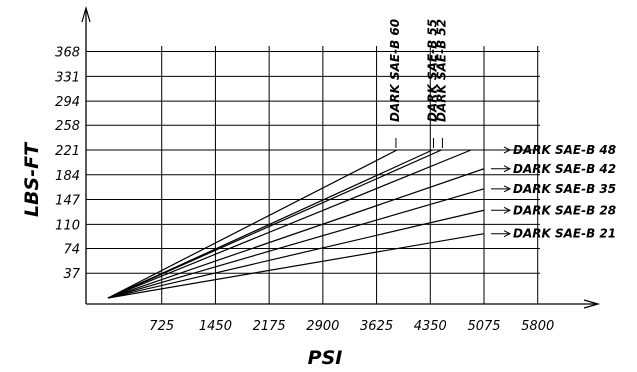  I want to click on series-label: DARK SAE-B 35, so click(564, 189).